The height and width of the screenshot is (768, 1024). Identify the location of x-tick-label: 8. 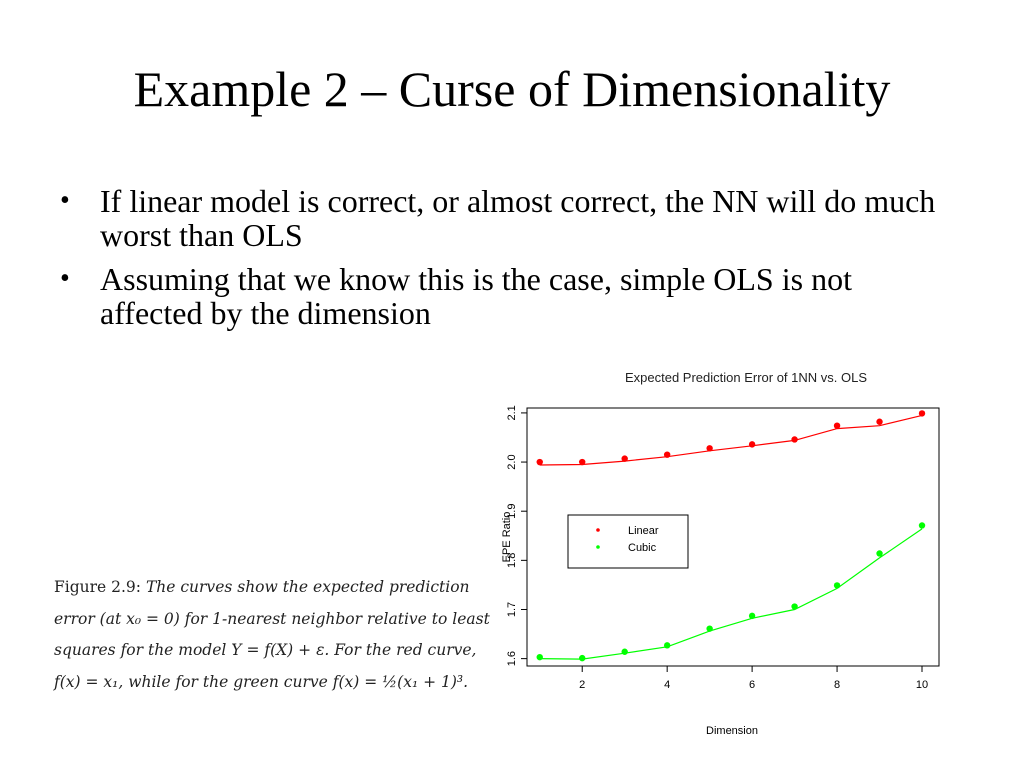
(837, 685).